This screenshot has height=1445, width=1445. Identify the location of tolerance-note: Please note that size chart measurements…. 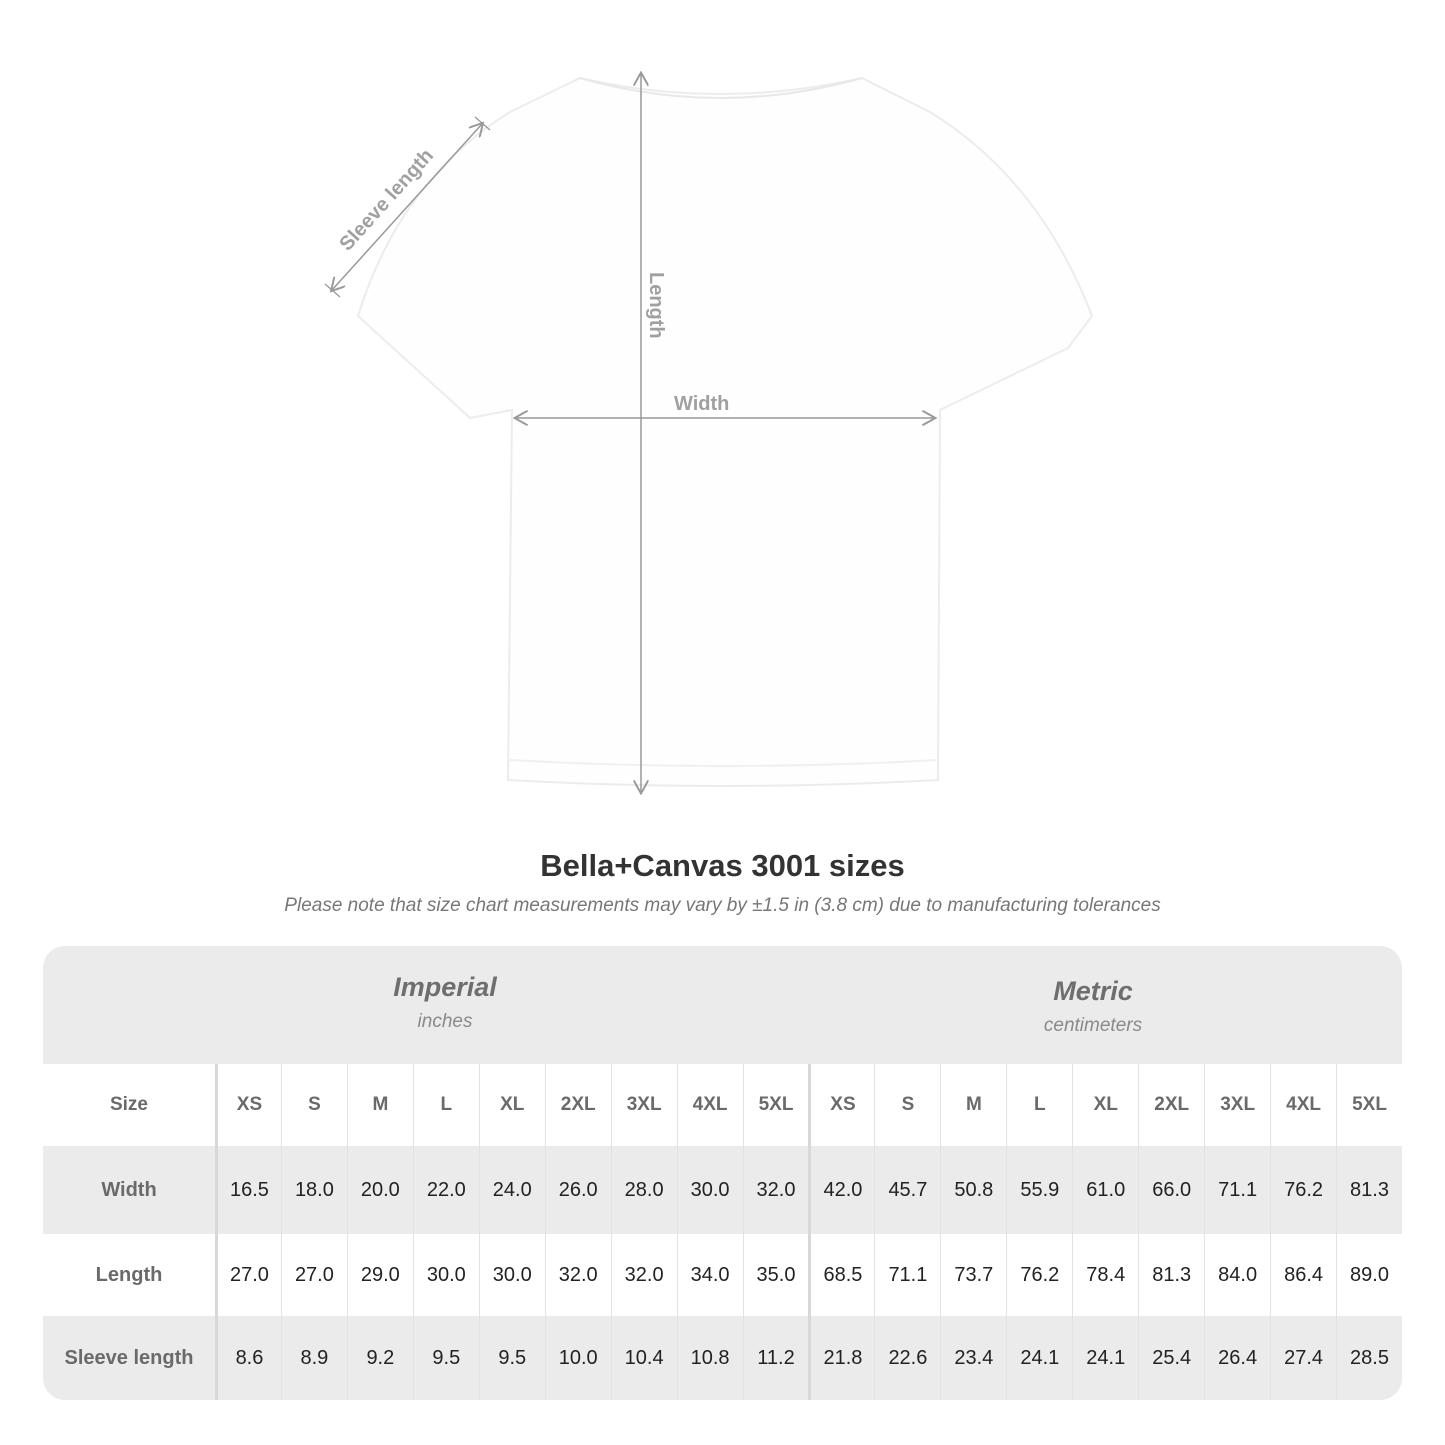
(722, 905).